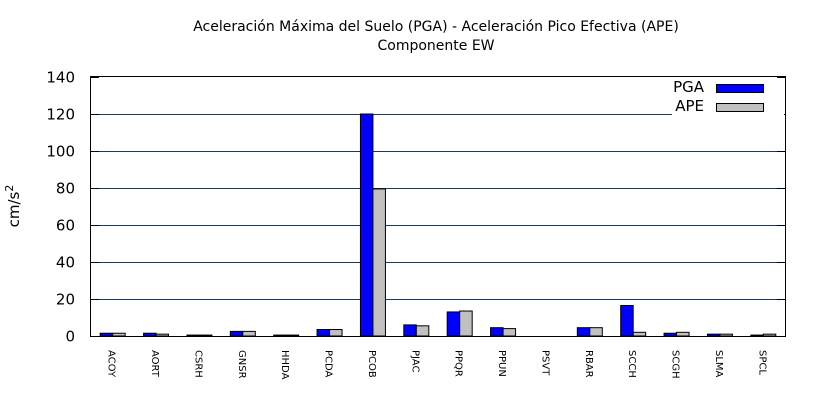 The image size is (820, 400). I want to click on bar-ape-ppqr, so click(466, 323).